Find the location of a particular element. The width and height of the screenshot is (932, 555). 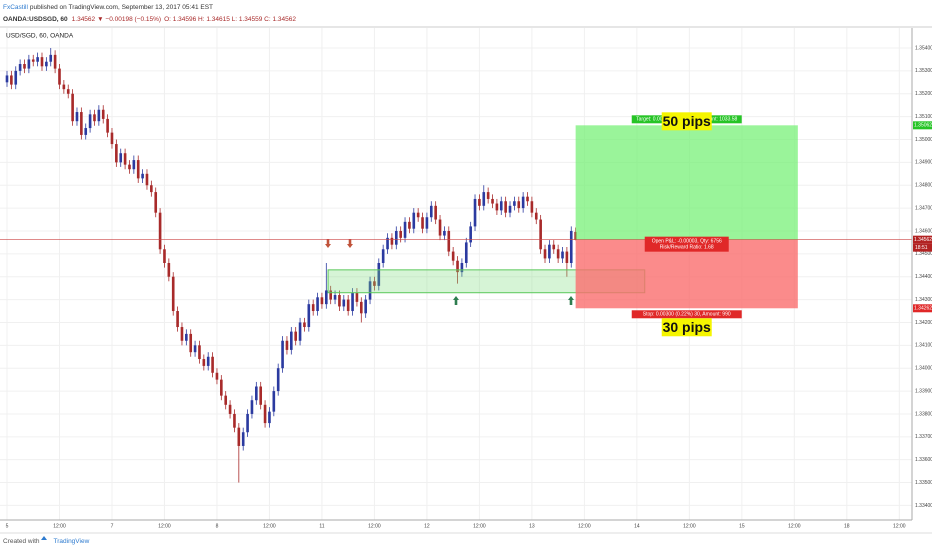

stop-label: Stop: 0.00300 (0.22%) 30, Amount: 990 is located at coordinates (687, 315).